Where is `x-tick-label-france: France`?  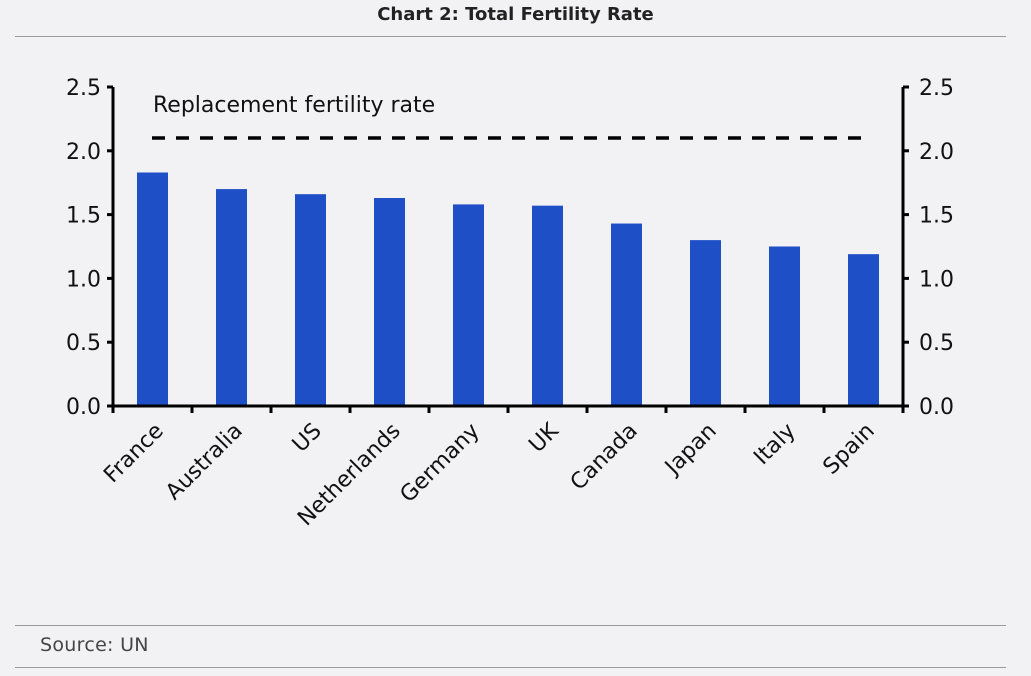
x-tick-label-france: France is located at coordinates (133, 453).